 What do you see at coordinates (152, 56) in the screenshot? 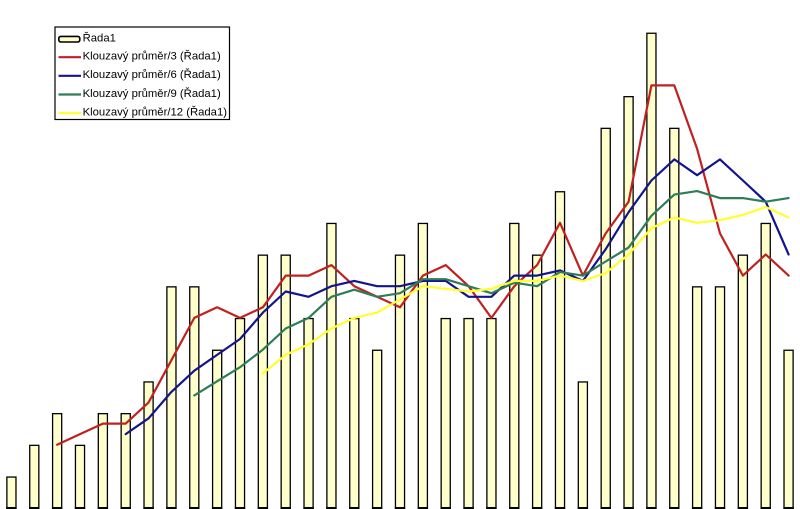
I see `svg-text: Klouzavý průměr/3 (Řada1)` at bounding box center [152, 56].